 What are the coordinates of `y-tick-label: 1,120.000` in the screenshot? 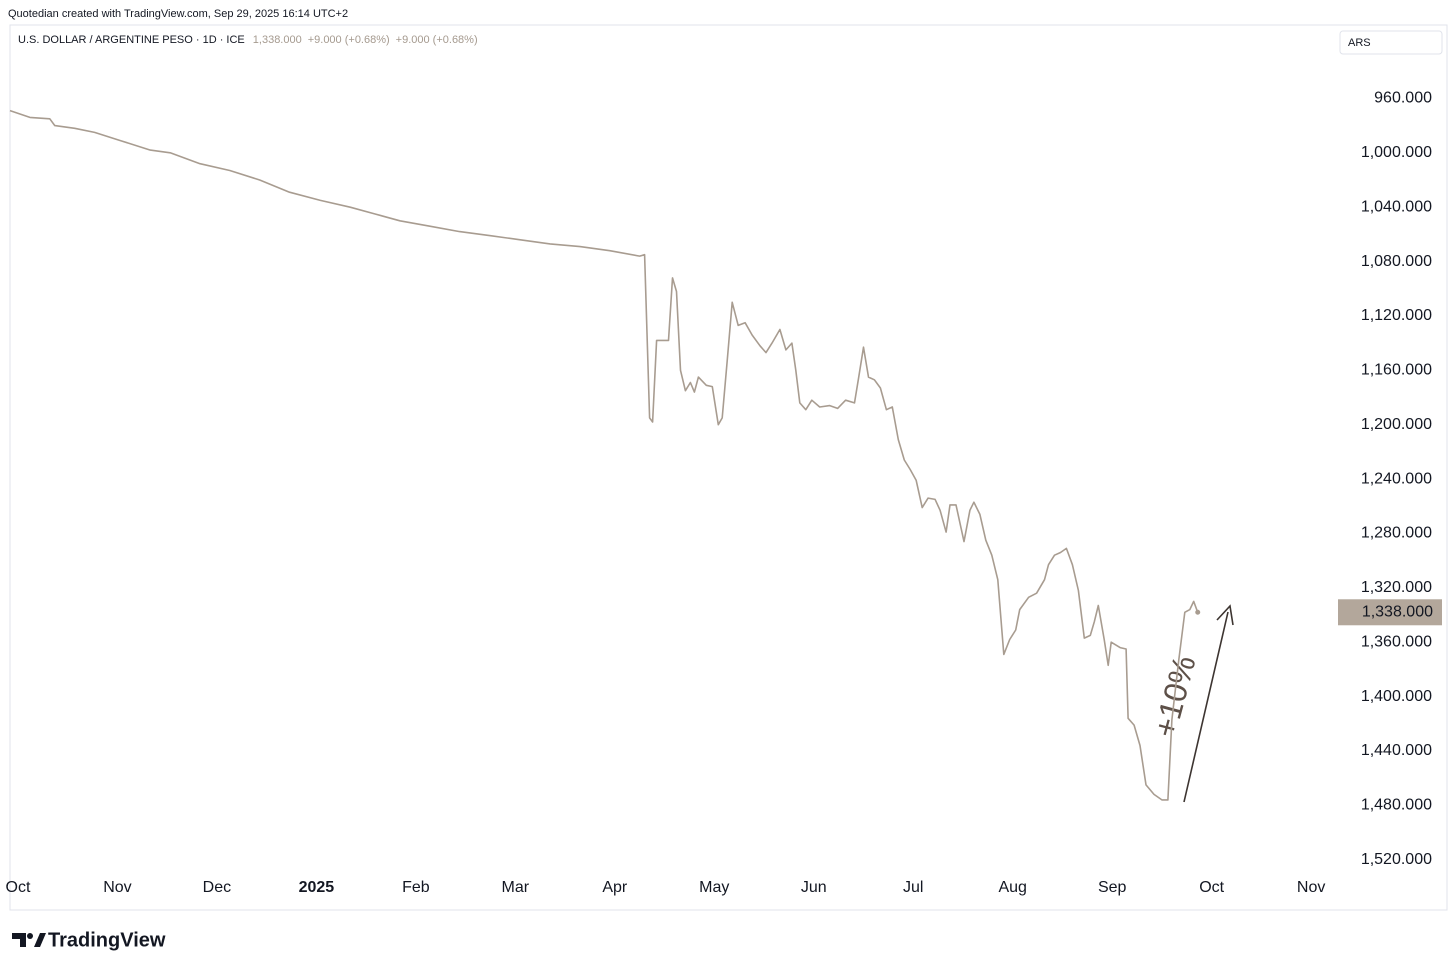 It's located at (1396, 315).